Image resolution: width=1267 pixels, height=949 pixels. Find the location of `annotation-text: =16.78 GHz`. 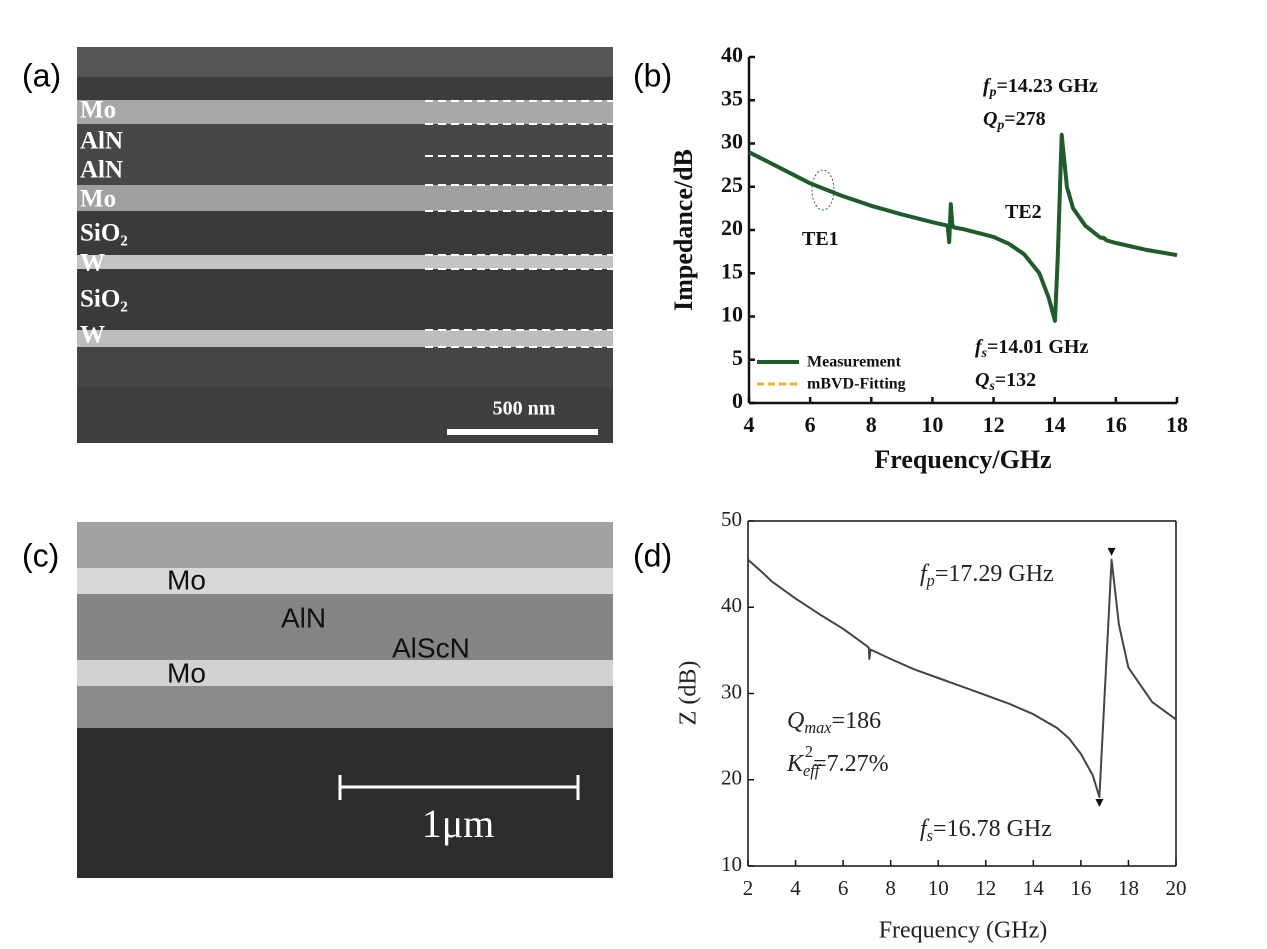

annotation-text: =16.78 GHz is located at coordinates (992, 829).